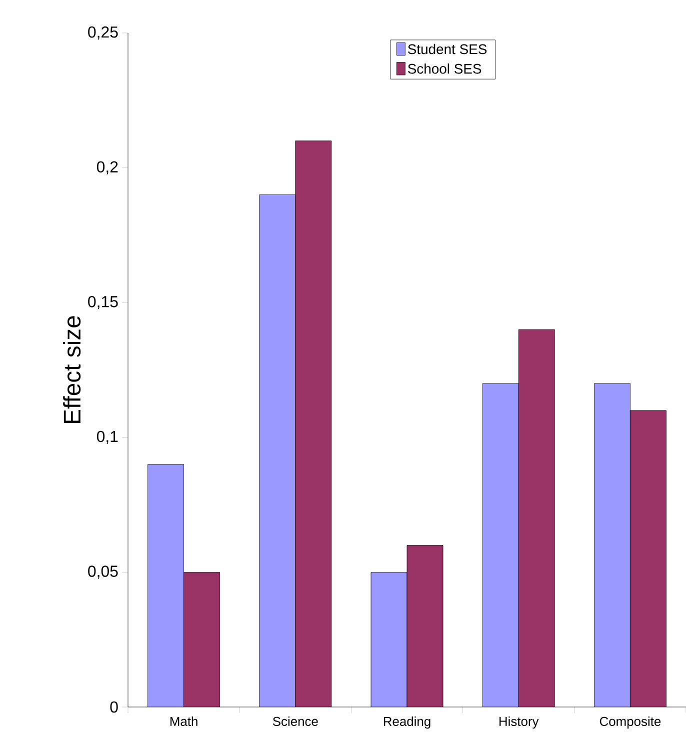 This screenshot has width=686, height=740. What do you see at coordinates (519, 722) in the screenshot?
I see `x-tick-label: History` at bounding box center [519, 722].